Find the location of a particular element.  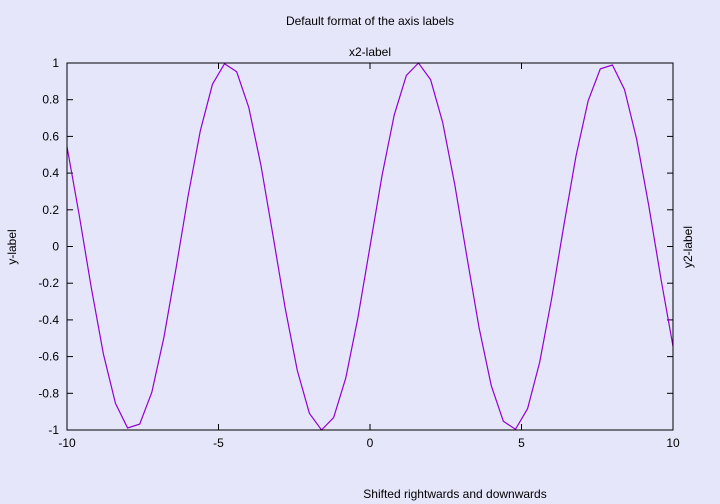

y-tick-label: 0 is located at coordinates (55, 247).